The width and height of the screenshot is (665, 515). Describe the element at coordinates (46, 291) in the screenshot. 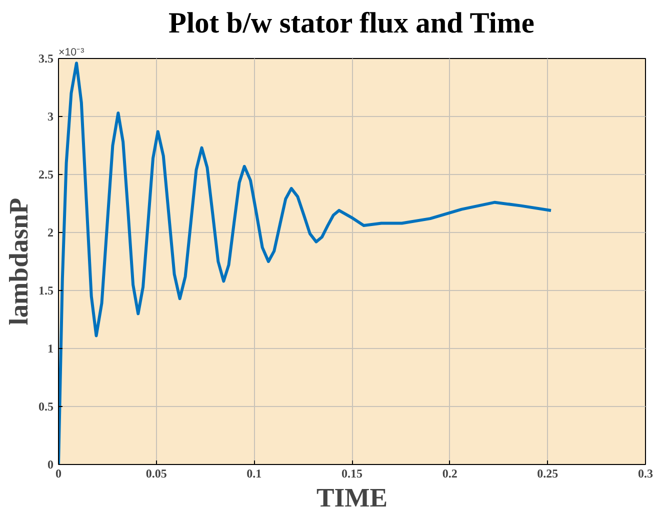

I see `y-tick-label: 1.5` at that location.